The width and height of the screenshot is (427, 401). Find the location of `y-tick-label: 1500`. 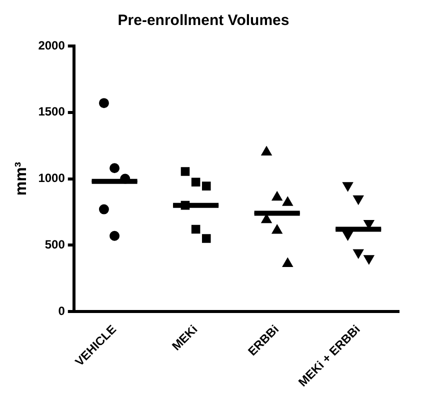

y-tick-label: 1500 is located at coordinates (52, 111).